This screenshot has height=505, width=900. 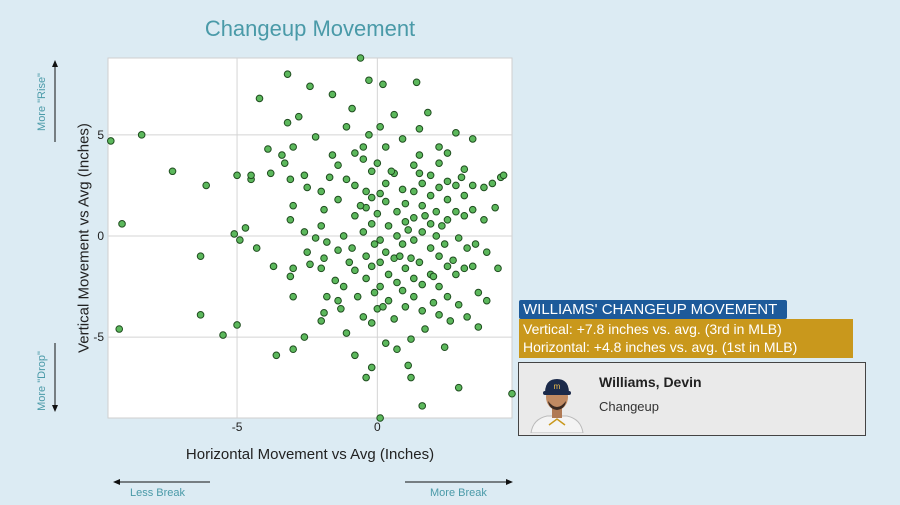 What do you see at coordinates (458, 493) in the screenshot?
I see `more-break-label: More Break` at bounding box center [458, 493].